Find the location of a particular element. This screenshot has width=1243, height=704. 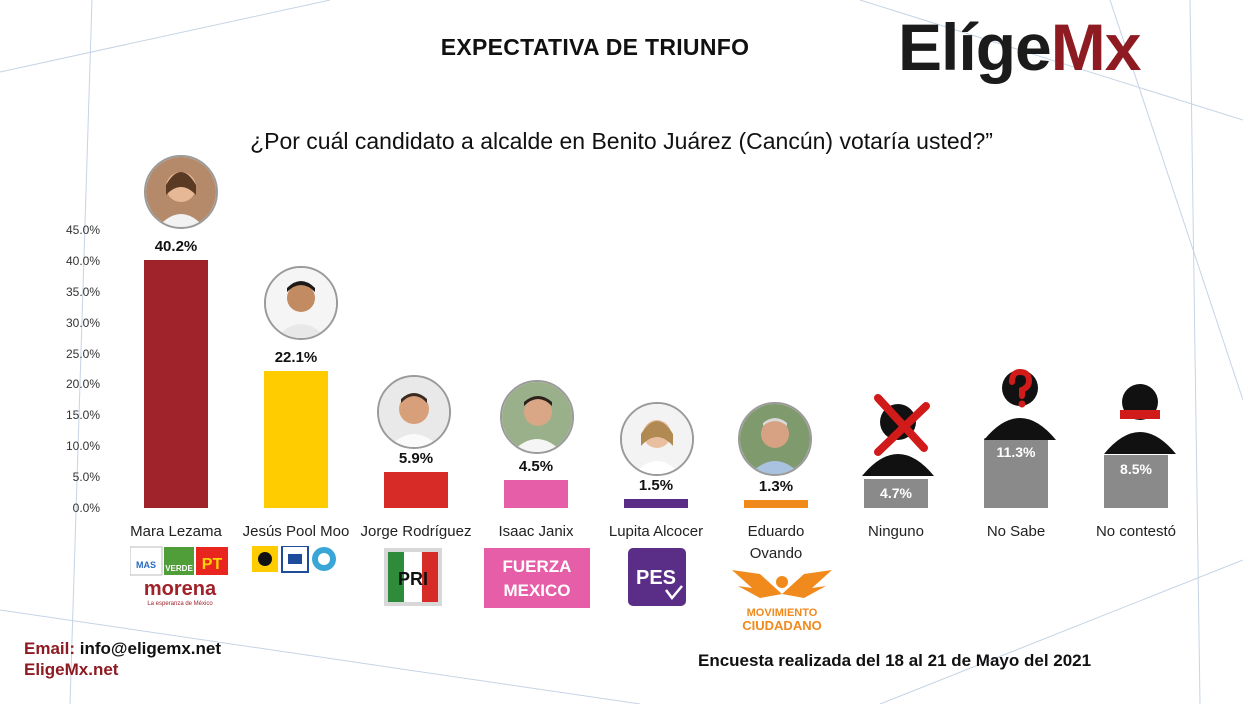

logo-fxm-line1: FUERZA is located at coordinates (537, 566).